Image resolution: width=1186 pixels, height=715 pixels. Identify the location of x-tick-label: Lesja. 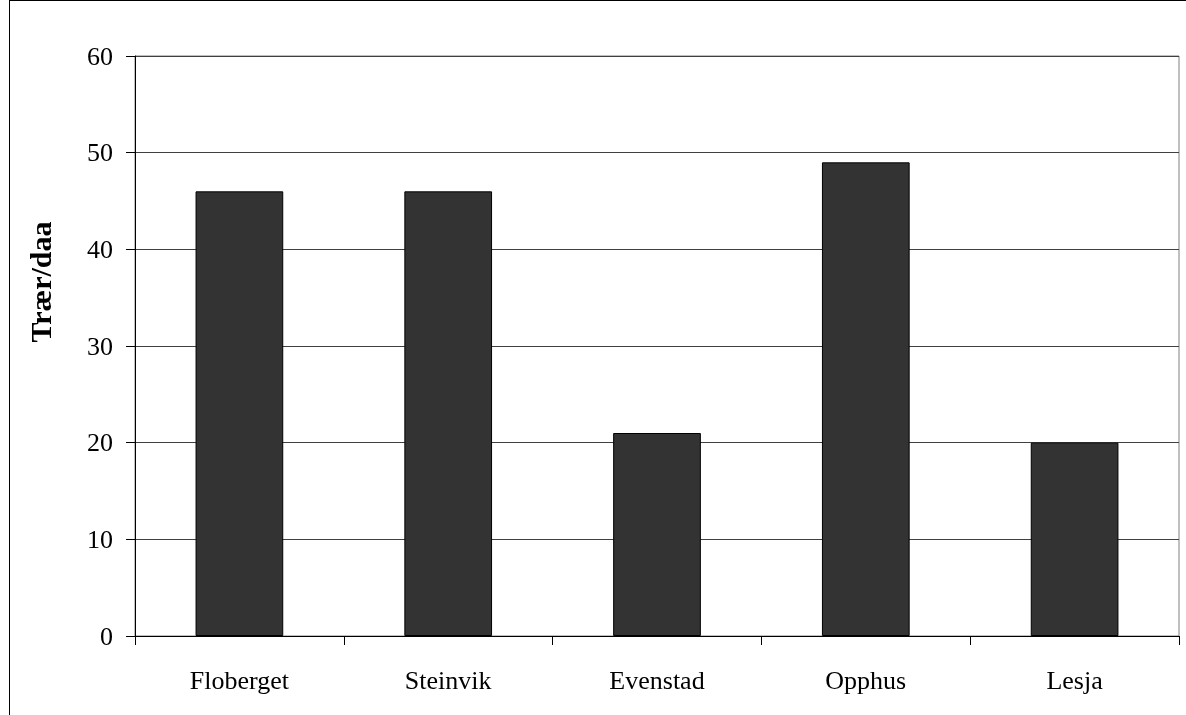
(1075, 680).